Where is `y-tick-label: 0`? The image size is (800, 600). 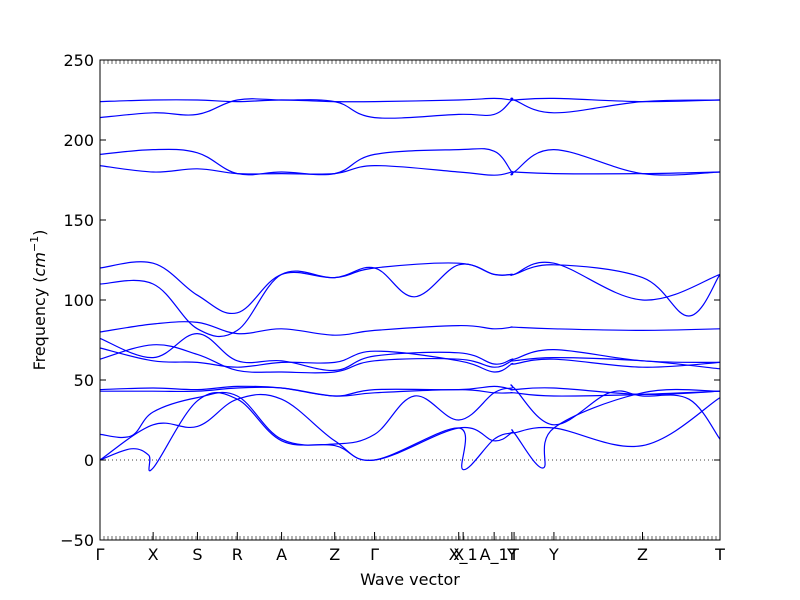 y-tick-label: 0 is located at coordinates (89, 460).